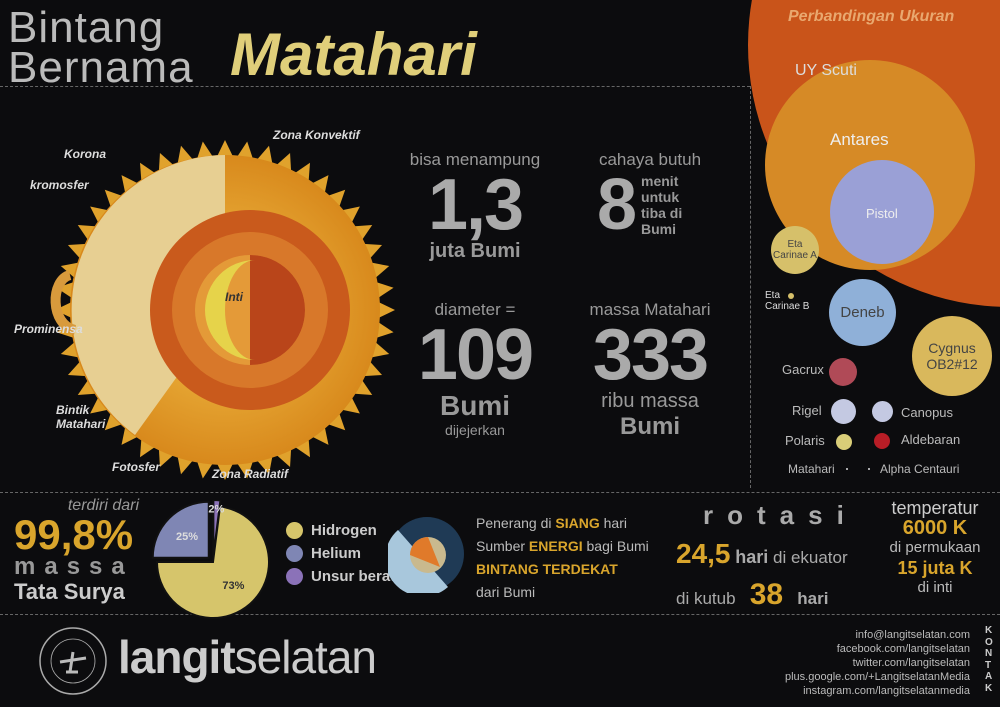 The width and height of the screenshot is (1000, 707). What do you see at coordinates (886, 691) in the screenshot?
I see `contact-instagram: instagram.com/langitselatanmedia` at bounding box center [886, 691].